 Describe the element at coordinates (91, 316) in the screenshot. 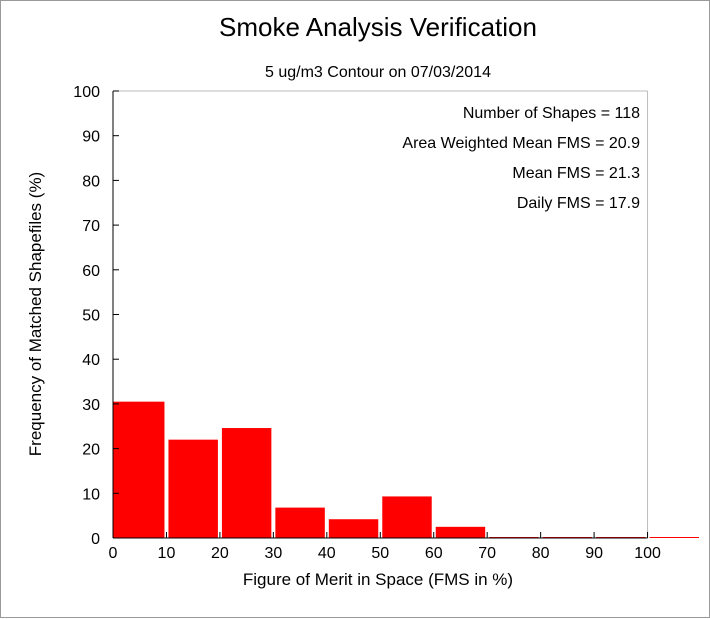

I see `y-tick-label: 50` at that location.